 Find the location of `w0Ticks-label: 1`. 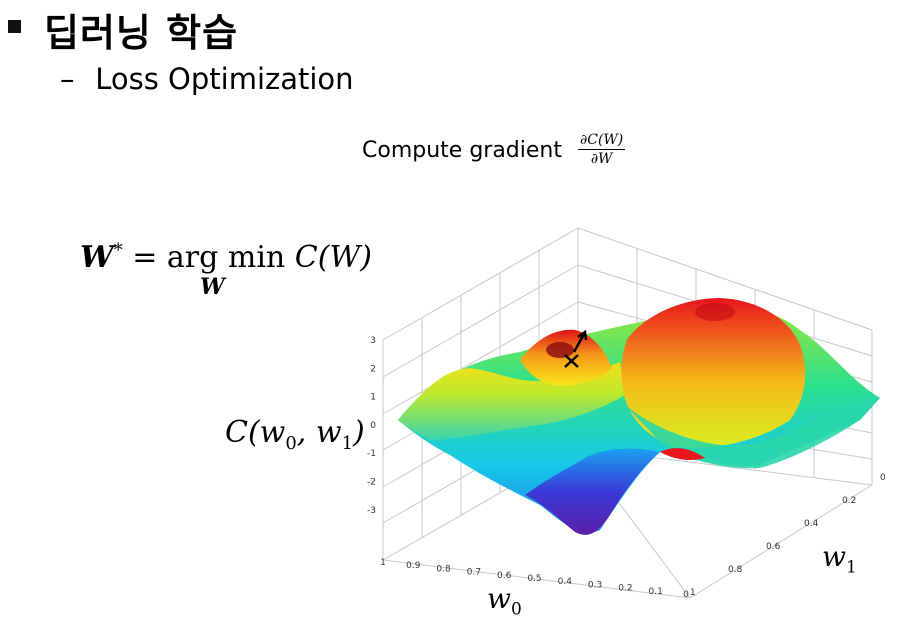

w0Ticks-label: 1 is located at coordinates (383, 563).